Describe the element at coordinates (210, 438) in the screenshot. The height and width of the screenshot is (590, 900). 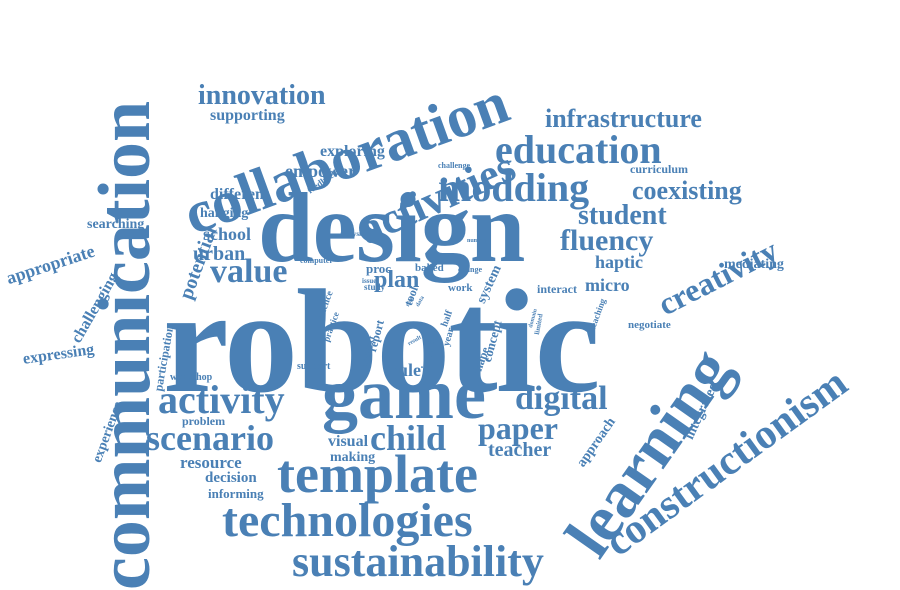
I see `word-scenario: scenario` at that location.